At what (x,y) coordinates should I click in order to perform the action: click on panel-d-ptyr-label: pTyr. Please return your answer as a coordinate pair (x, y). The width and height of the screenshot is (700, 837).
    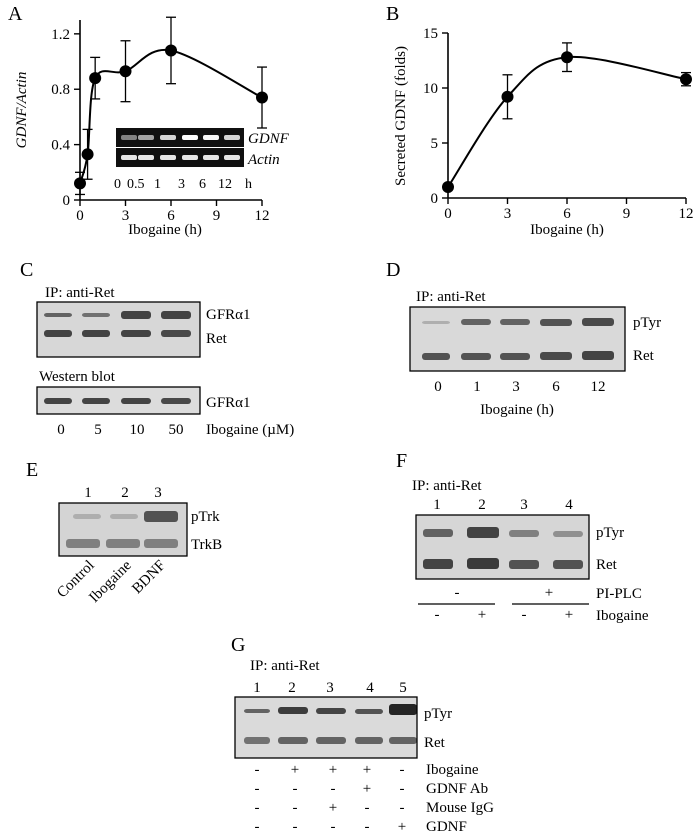
    Looking at the image, I should click on (647, 323).